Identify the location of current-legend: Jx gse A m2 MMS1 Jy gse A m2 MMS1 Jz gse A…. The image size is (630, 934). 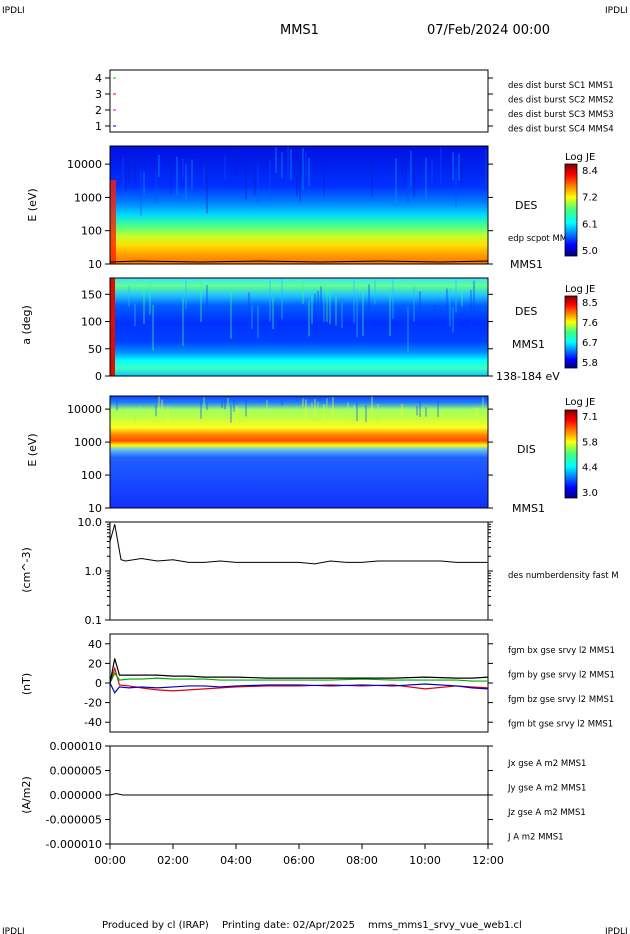
(546, 801).